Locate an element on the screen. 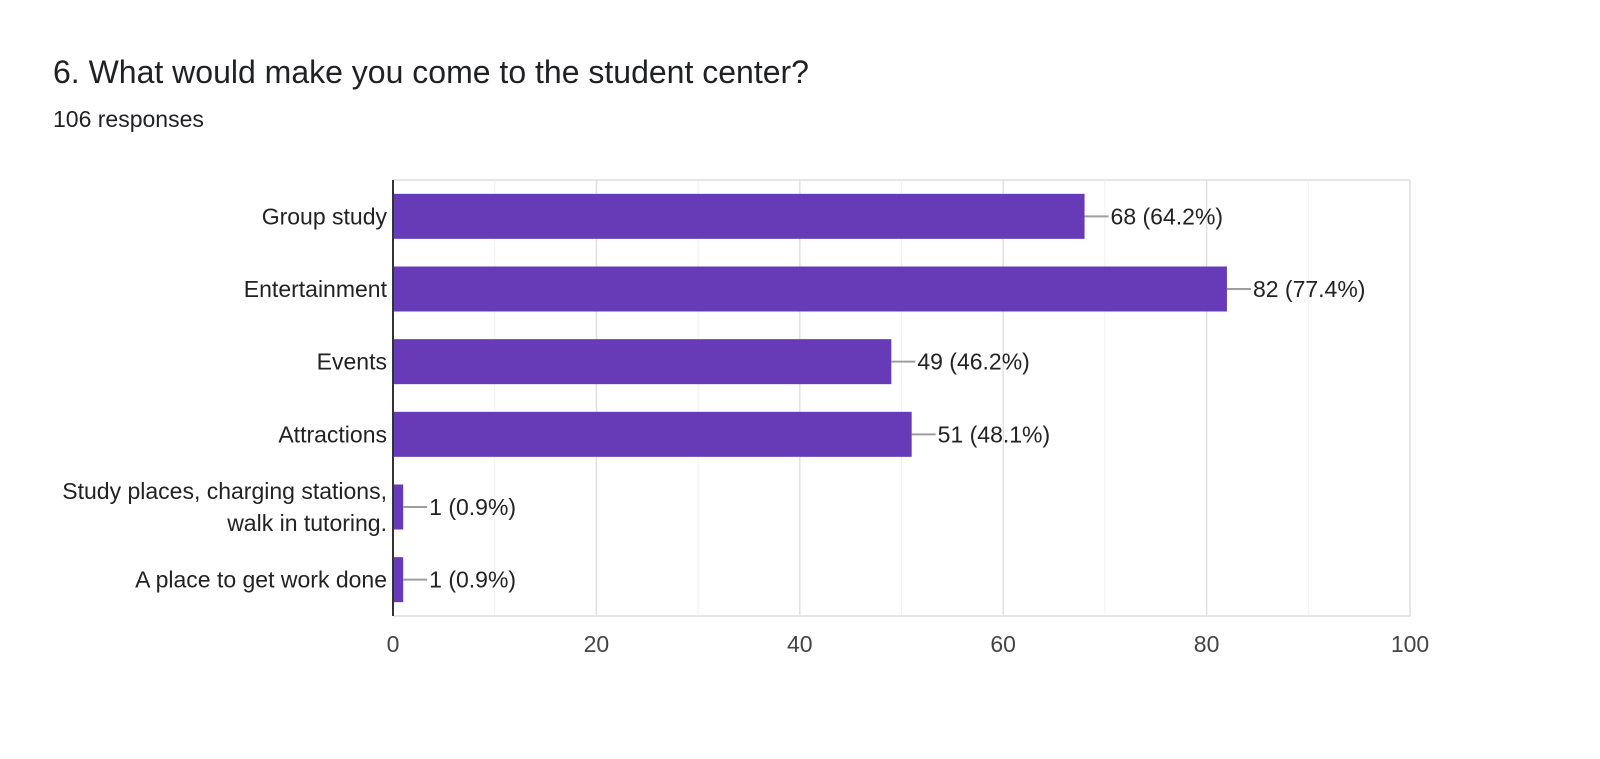 This screenshot has height=759, width=1600. data-label: 68 (64.2%) is located at coordinates (1167, 216).